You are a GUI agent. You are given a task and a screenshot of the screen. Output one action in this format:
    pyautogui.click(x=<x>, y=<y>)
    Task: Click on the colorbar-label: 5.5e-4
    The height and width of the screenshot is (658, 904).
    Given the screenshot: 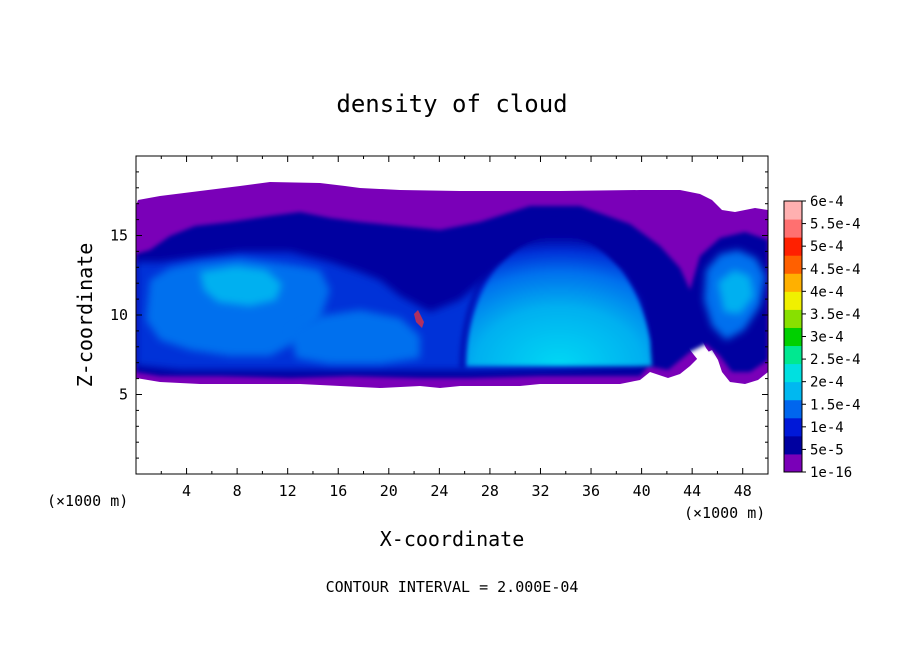 What is the action you would take?
    pyautogui.click(x=835, y=225)
    